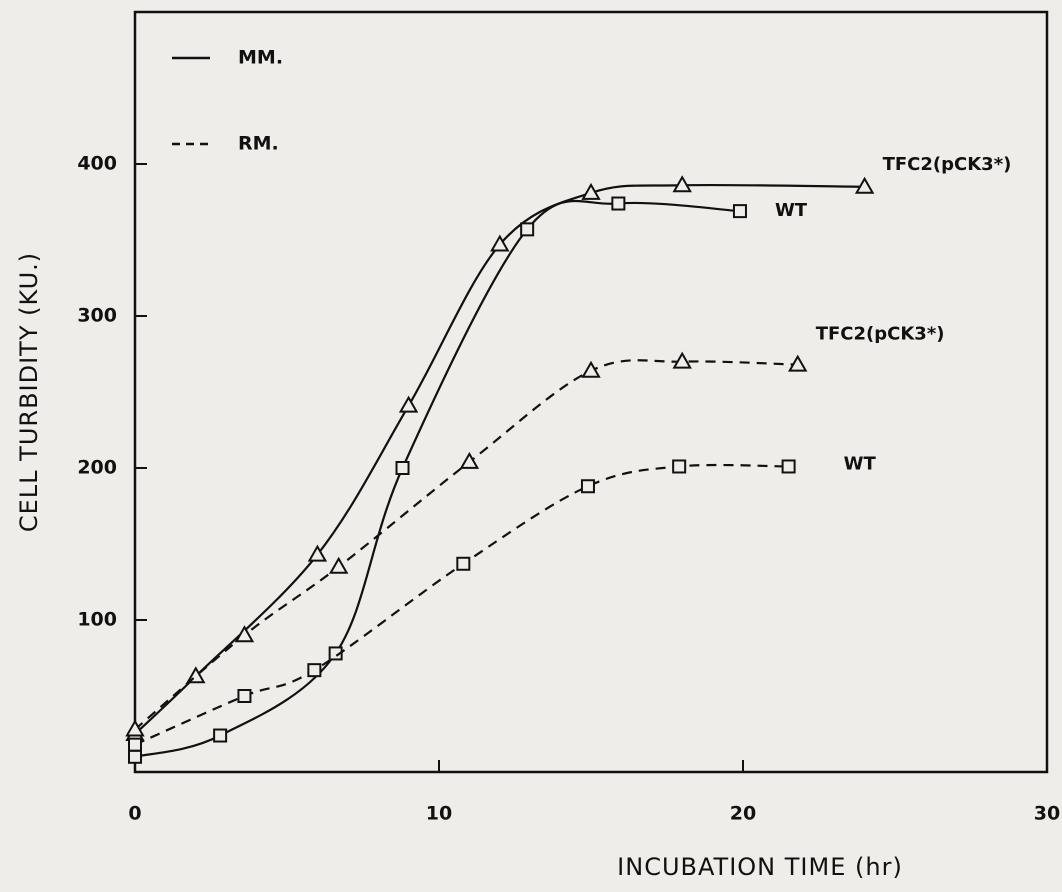 This screenshot has height=892, width=1062. What do you see at coordinates (1047, 814) in the screenshot?
I see `x-tick-label: 30` at bounding box center [1047, 814].